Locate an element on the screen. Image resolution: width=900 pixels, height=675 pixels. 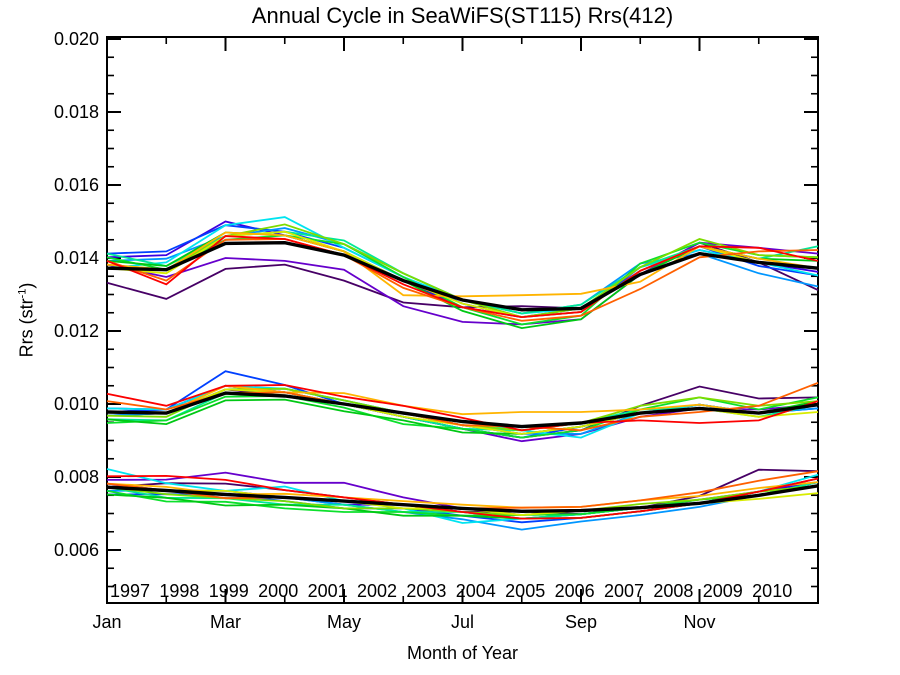
legend-year-1998: 1998 is located at coordinates (179, 591).